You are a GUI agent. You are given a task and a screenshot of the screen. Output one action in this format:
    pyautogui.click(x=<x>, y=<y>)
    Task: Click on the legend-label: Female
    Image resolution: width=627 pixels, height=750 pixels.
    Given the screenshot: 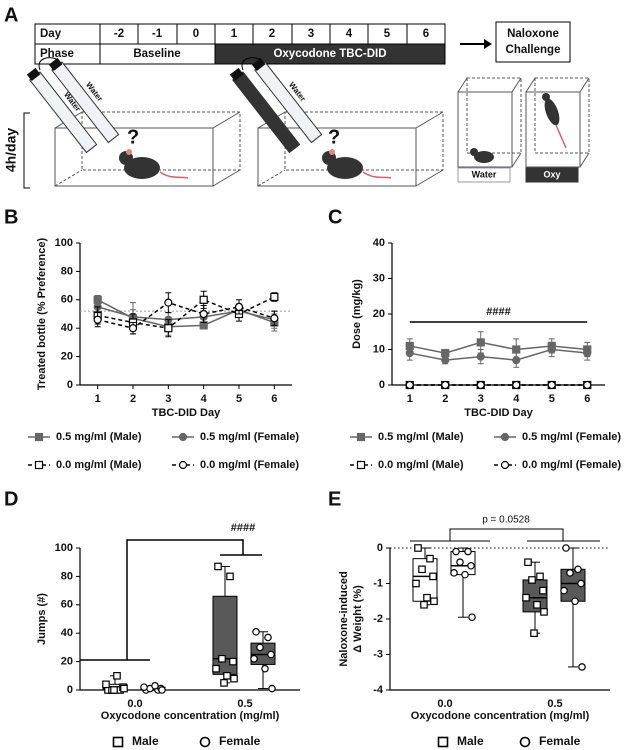 What is the action you would take?
    pyautogui.click(x=240, y=741)
    